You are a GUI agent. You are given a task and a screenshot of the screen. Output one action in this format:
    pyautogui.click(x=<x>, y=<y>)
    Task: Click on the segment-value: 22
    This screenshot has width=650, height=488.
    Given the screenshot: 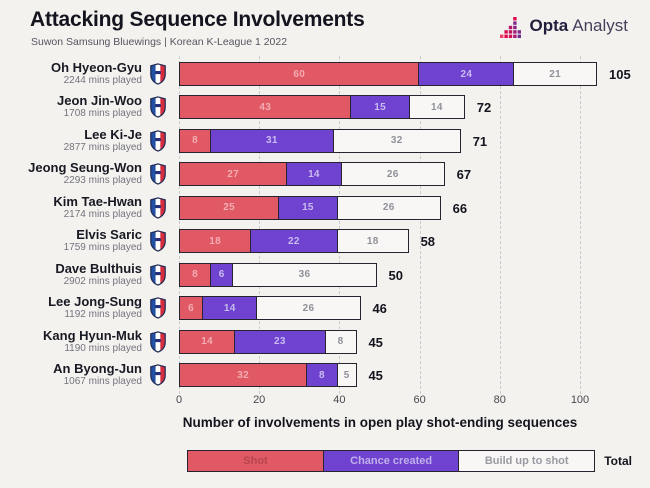 What is the action you would take?
    pyautogui.click(x=294, y=241)
    